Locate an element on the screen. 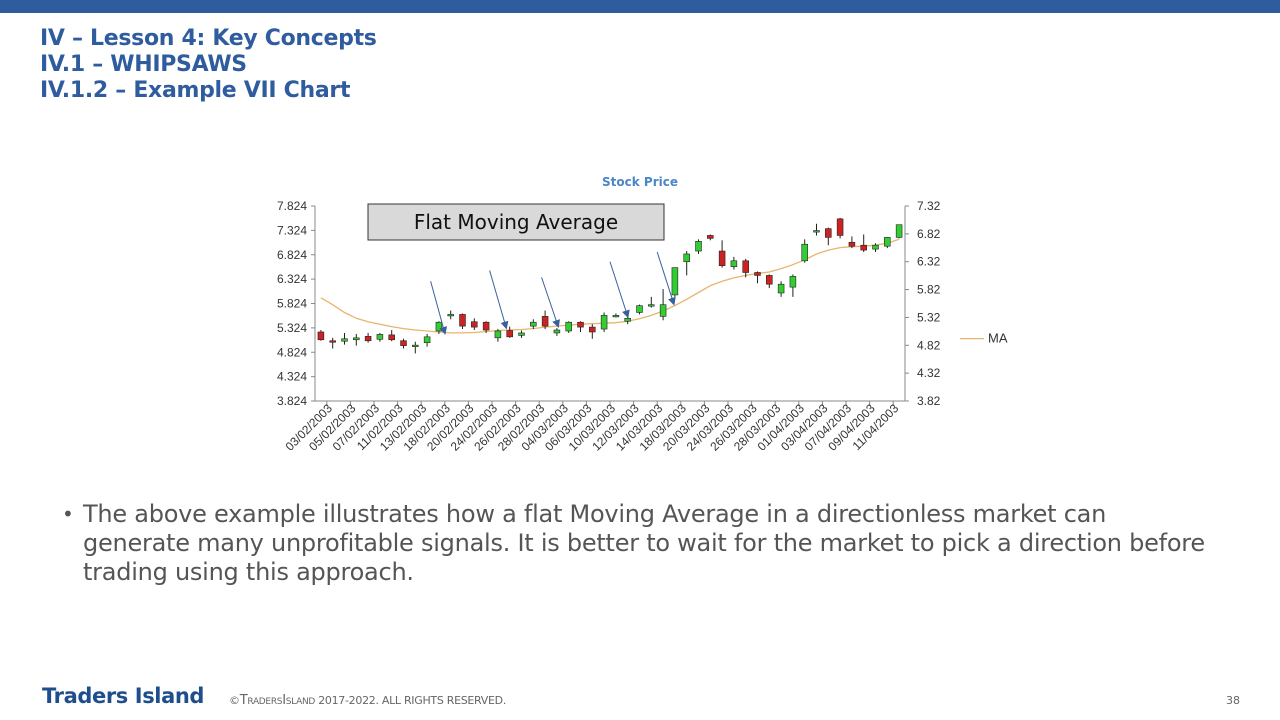  annotation-label: Flat Moving Average is located at coordinates (516, 222).